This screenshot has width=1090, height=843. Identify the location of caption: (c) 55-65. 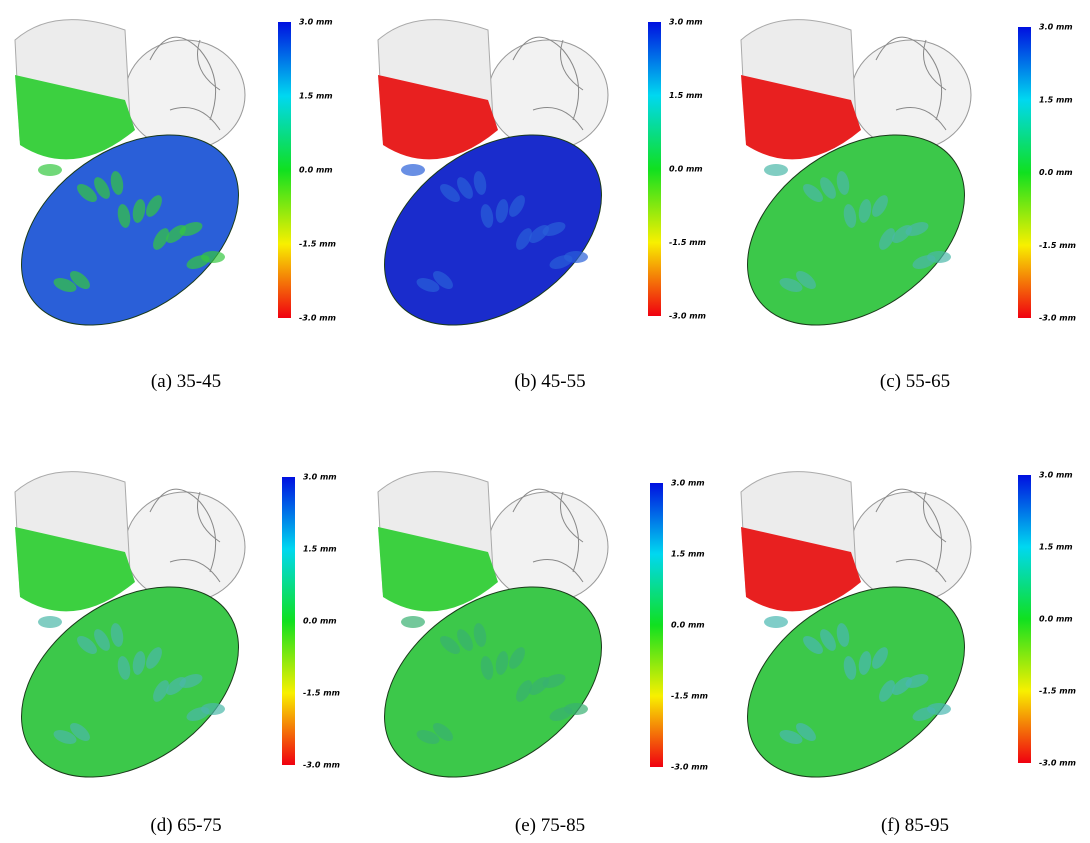
(915, 381).